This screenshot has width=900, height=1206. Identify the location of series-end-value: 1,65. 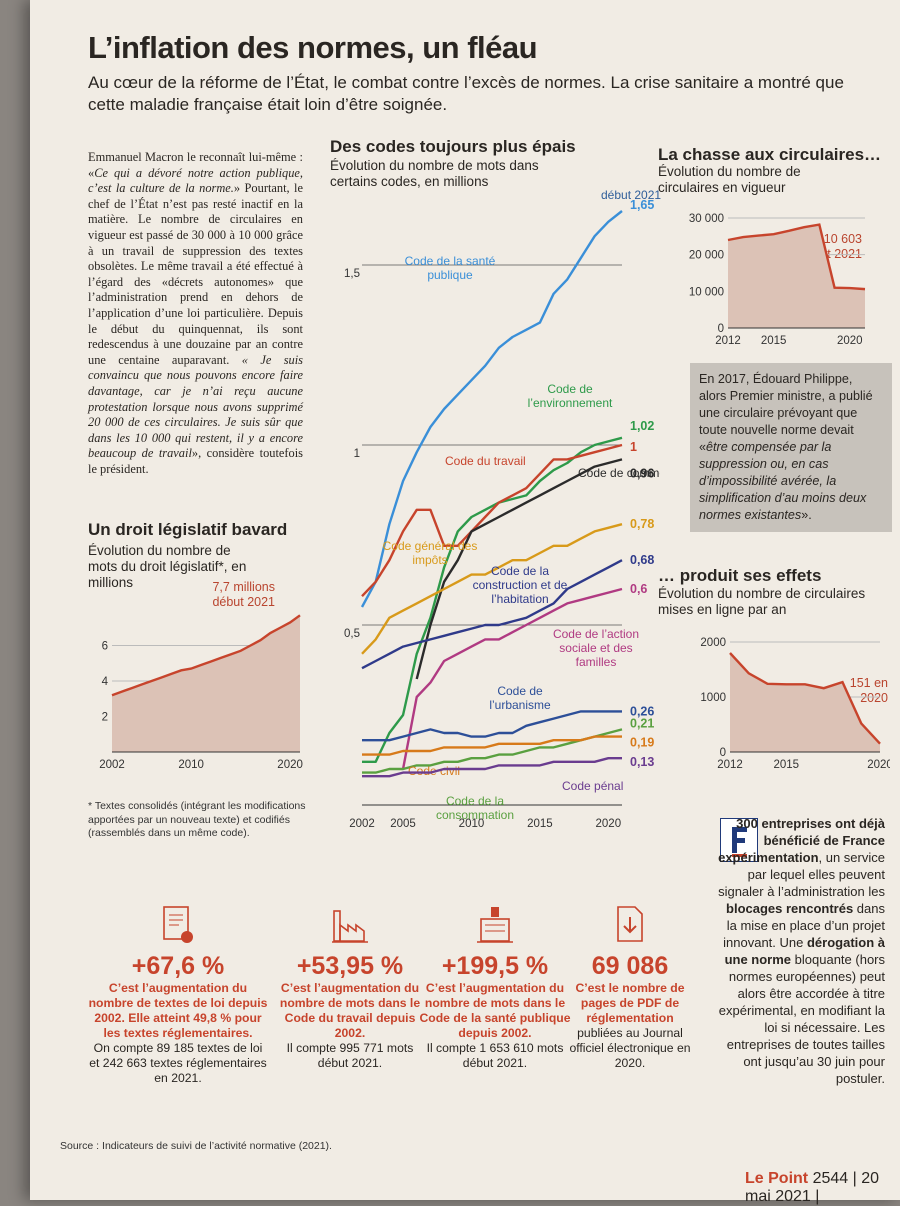
(642, 205).